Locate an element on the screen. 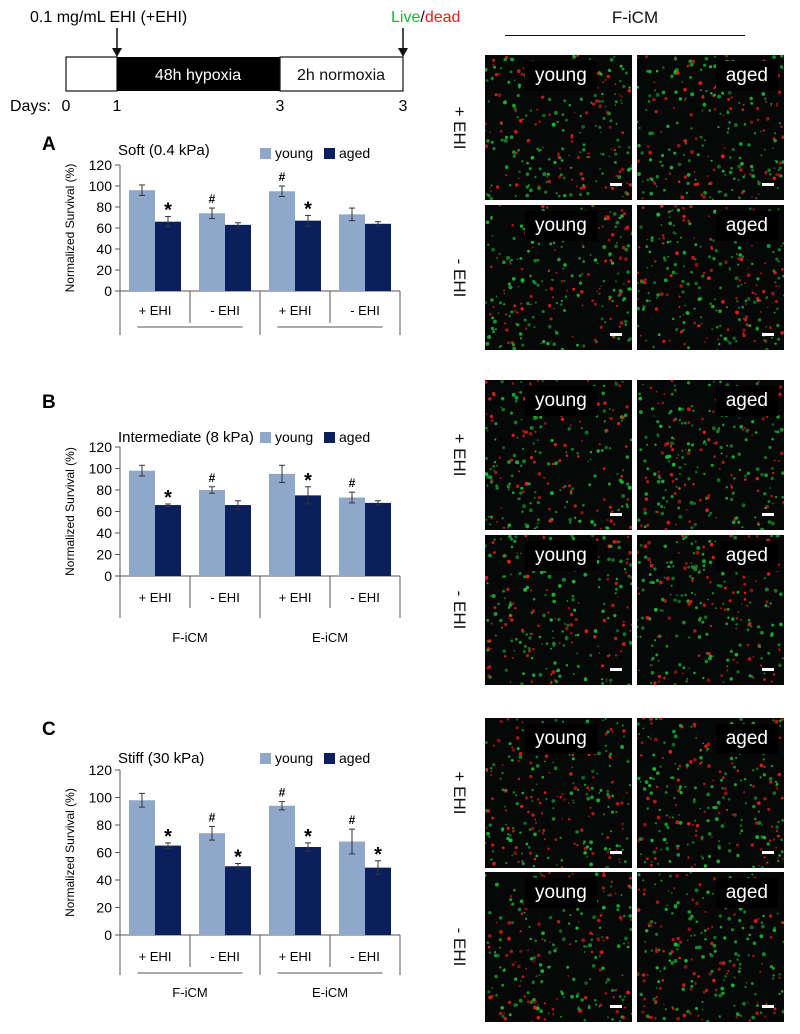  scale-bar is located at coordinates (616, 514).